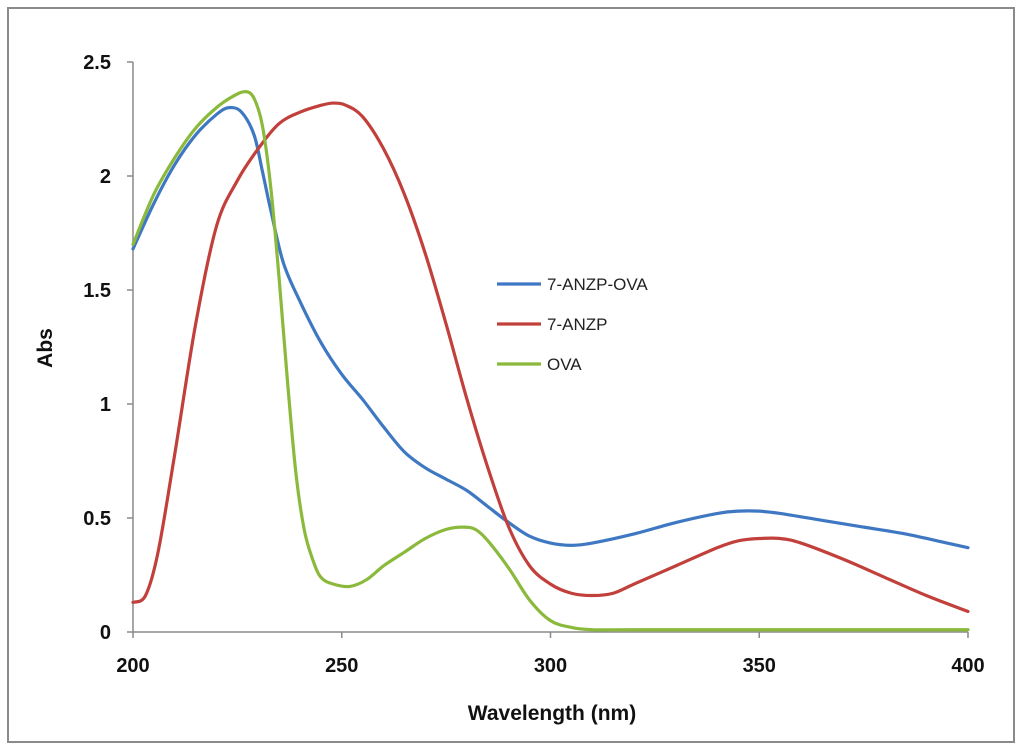 This screenshot has width=1024, height=755. I want to click on legend-label: 7-ANZP, so click(577, 324).